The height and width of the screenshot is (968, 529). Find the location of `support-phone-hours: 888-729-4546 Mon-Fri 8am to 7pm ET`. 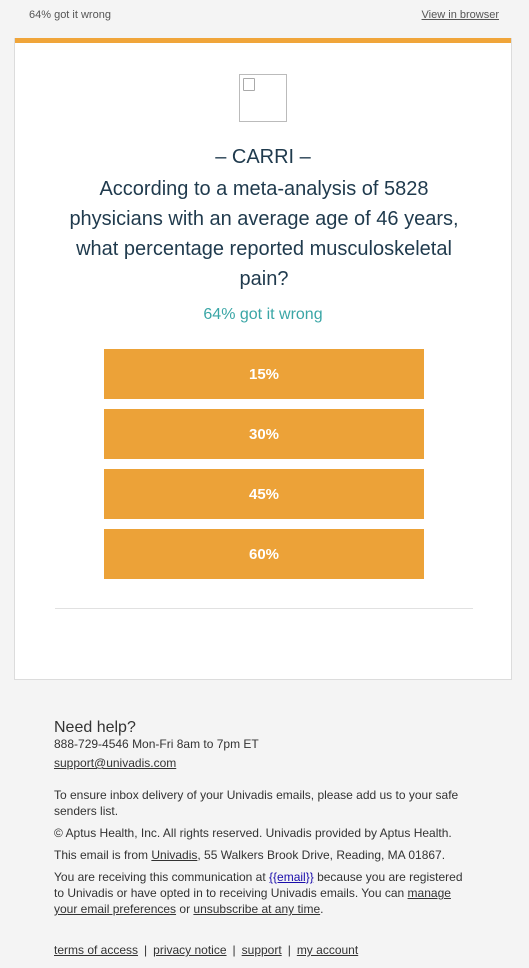

support-phone-hours: 888-729-4546 Mon-Fri 8am to 7pm ET is located at coordinates (156, 744).